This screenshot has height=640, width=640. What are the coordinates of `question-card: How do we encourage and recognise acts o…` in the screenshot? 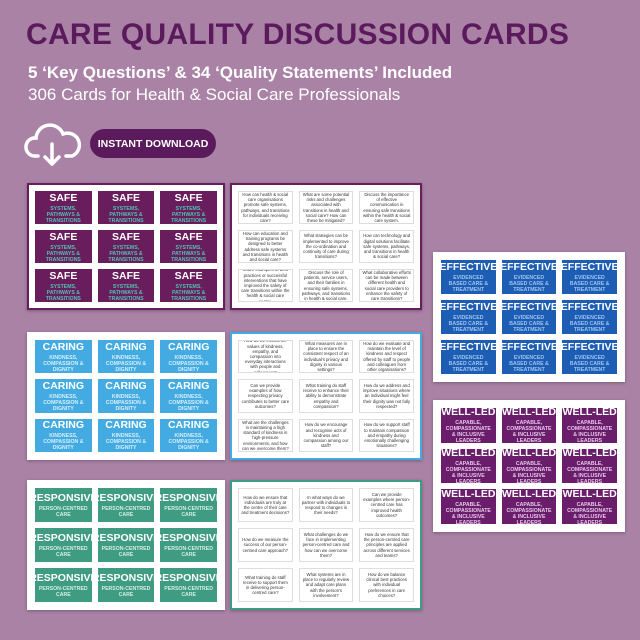 It's located at (326, 435).